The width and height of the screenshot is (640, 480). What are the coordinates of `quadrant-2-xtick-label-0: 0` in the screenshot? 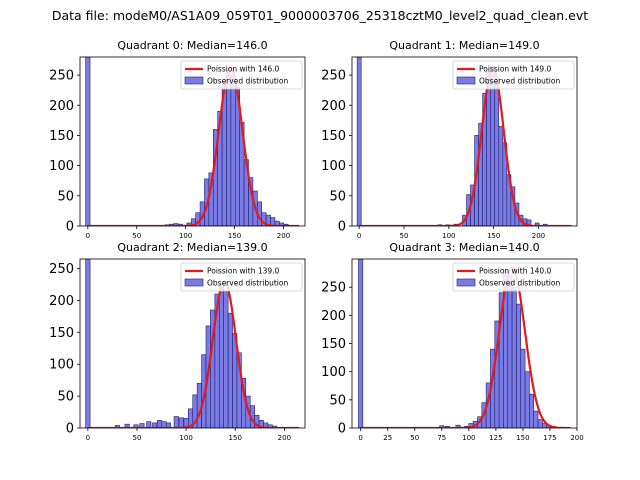 It's located at (88, 438).